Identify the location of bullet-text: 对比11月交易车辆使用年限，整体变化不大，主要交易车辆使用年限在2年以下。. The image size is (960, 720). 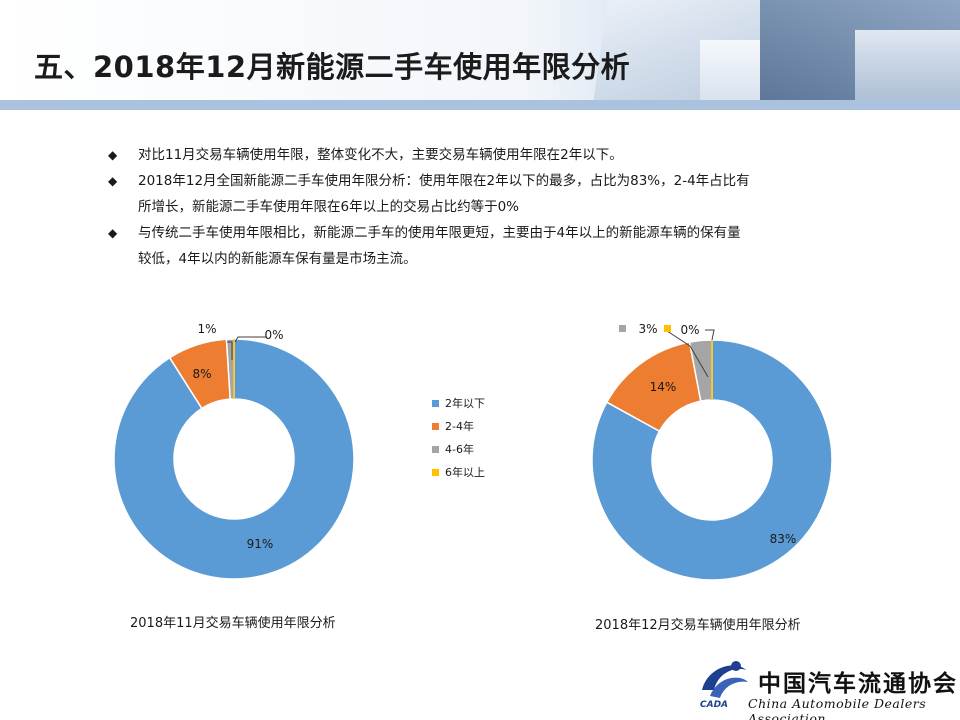
(380, 155).